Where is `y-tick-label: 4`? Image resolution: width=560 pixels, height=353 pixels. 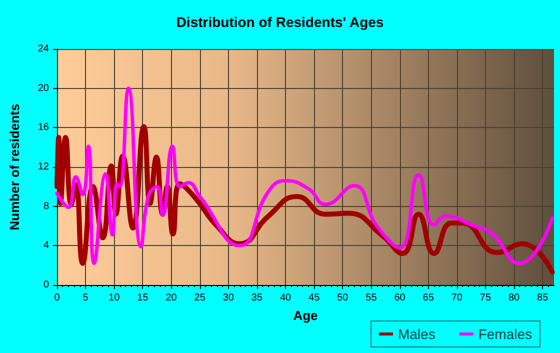 y-tick-label: 4 is located at coordinates (46, 246).